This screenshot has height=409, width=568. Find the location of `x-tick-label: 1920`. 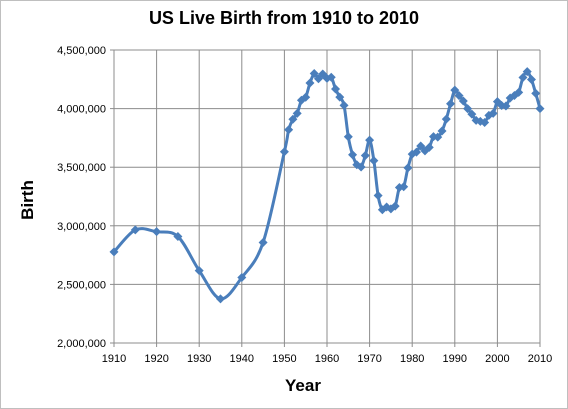

x-tick-label: 1920 is located at coordinates (156, 359).